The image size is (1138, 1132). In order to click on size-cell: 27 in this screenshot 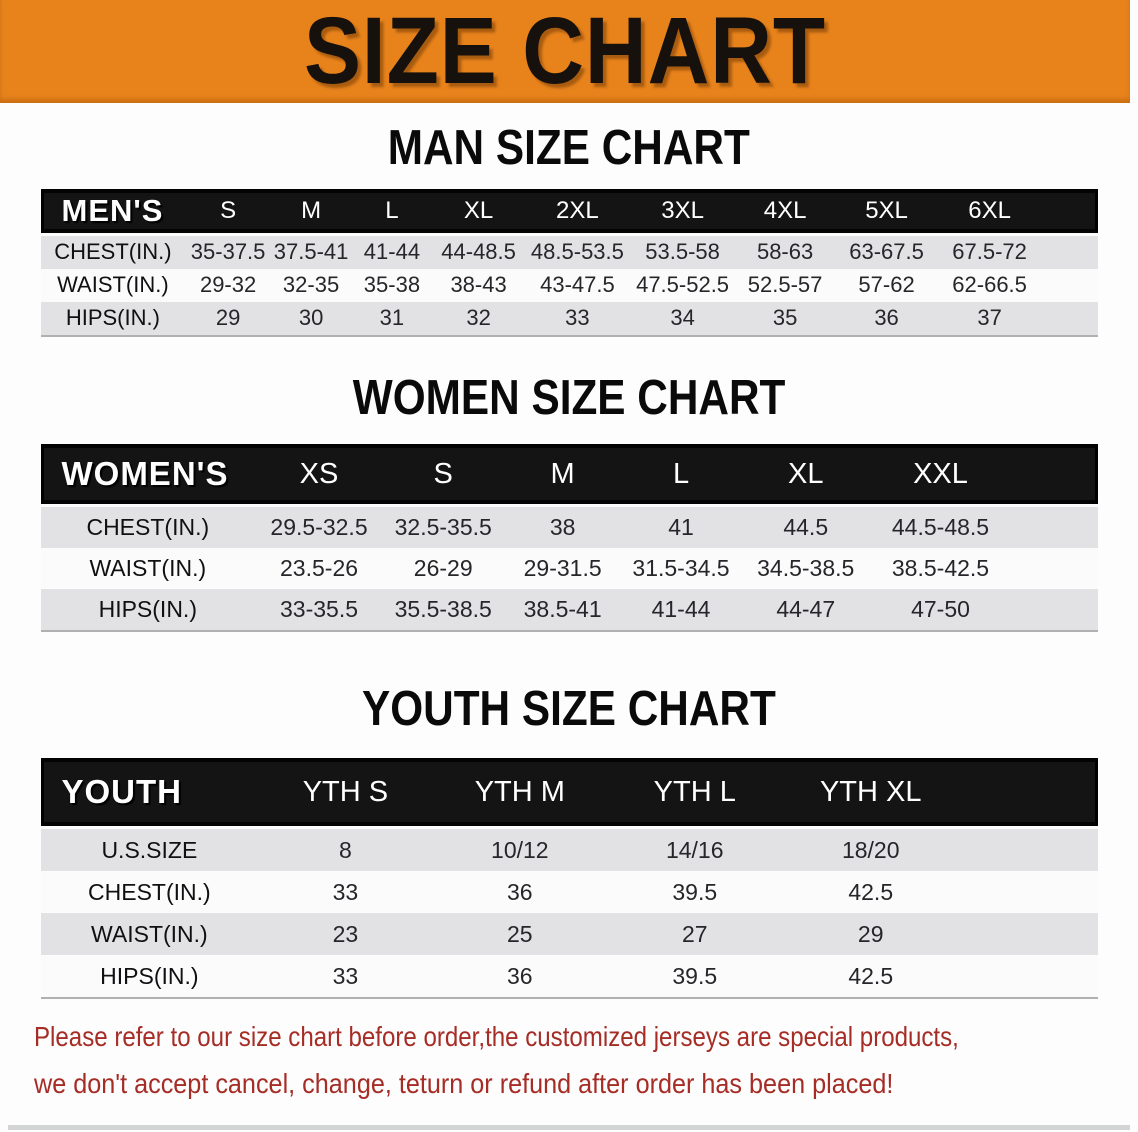, I will do `click(695, 934)`.